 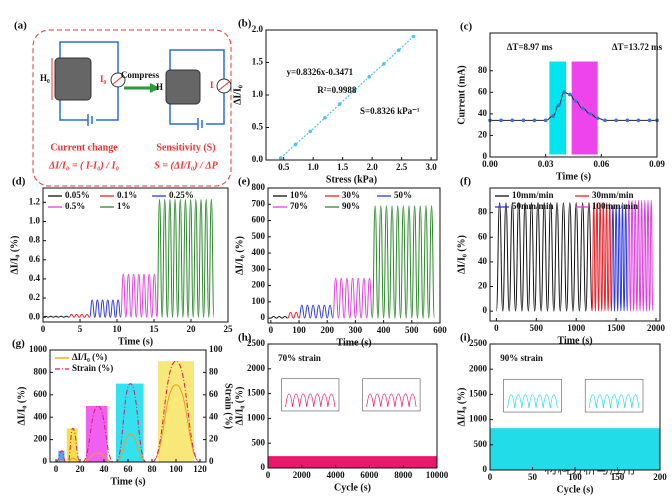 I want to click on sensitivity-formula: S = (ΔI/I₀) / ΔP, so click(x=186, y=165).